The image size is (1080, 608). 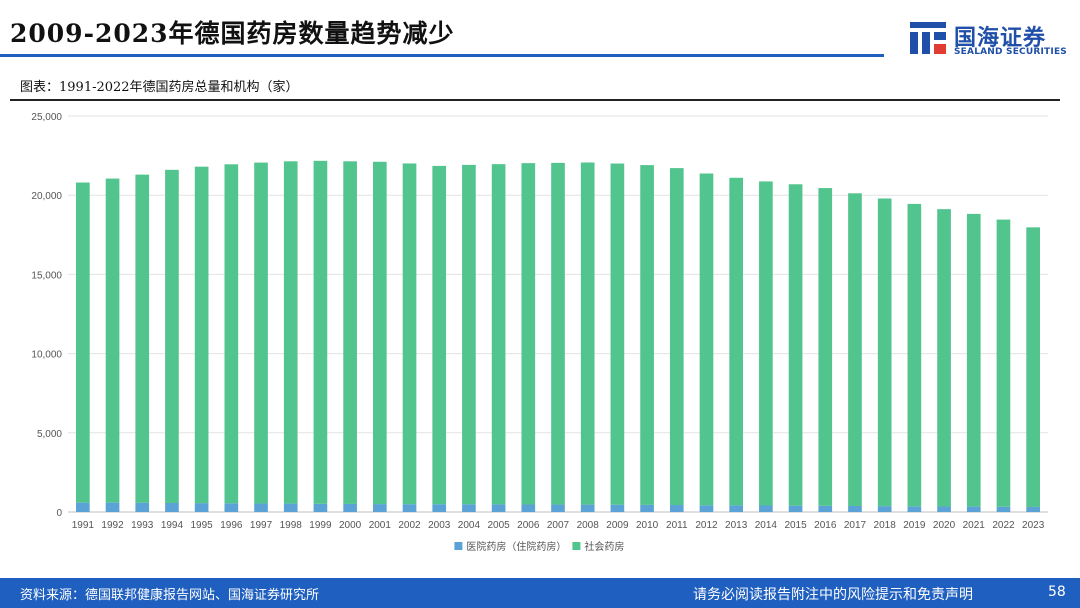 What do you see at coordinates (350, 525) in the screenshot?
I see `x-tick-label: 2000` at bounding box center [350, 525].